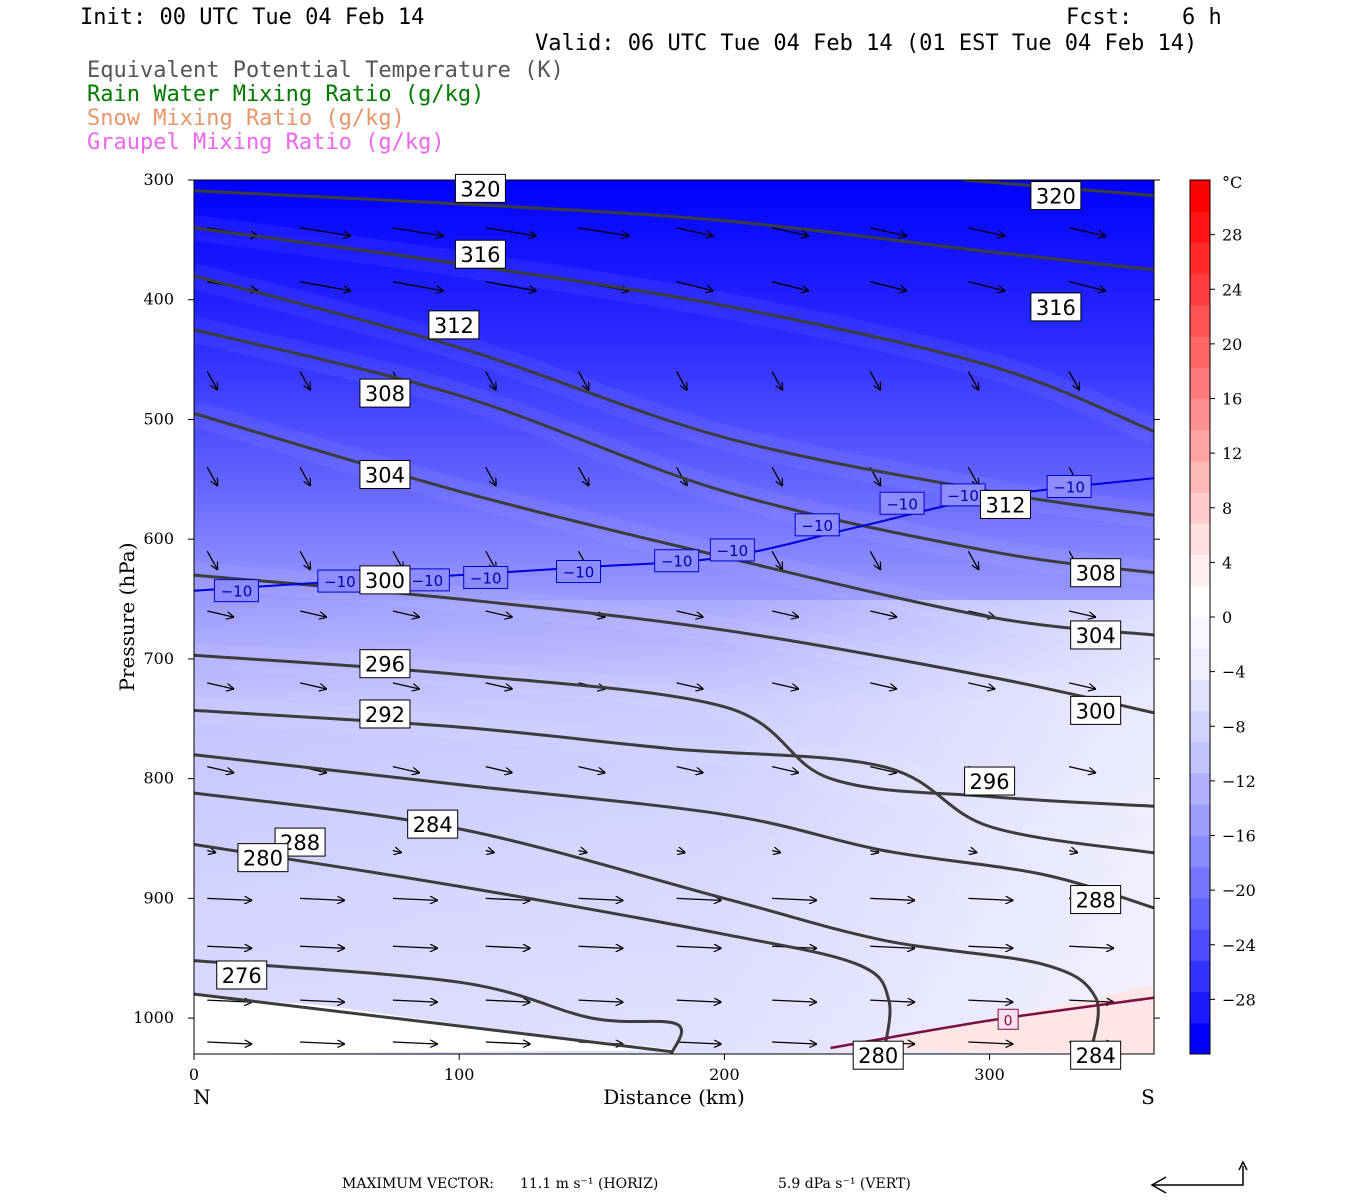 The width and height of the screenshot is (1350, 1200). Describe the element at coordinates (1099, 17) in the screenshot. I see `forecast-label: Fcst:` at that location.